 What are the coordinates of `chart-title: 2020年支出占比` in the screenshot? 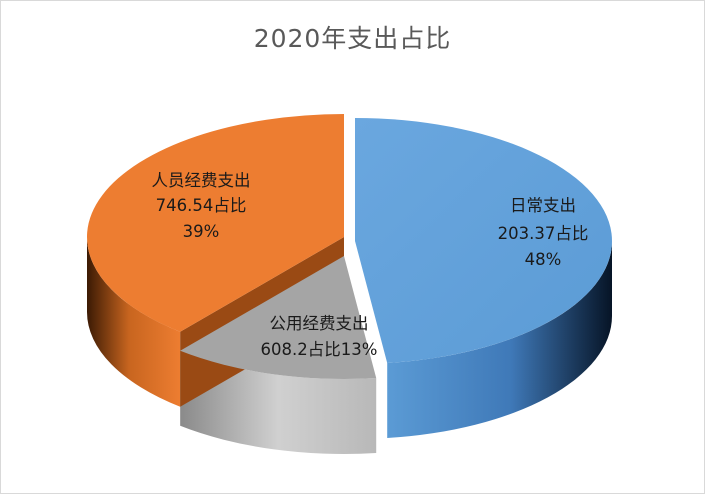 It's located at (352, 38).